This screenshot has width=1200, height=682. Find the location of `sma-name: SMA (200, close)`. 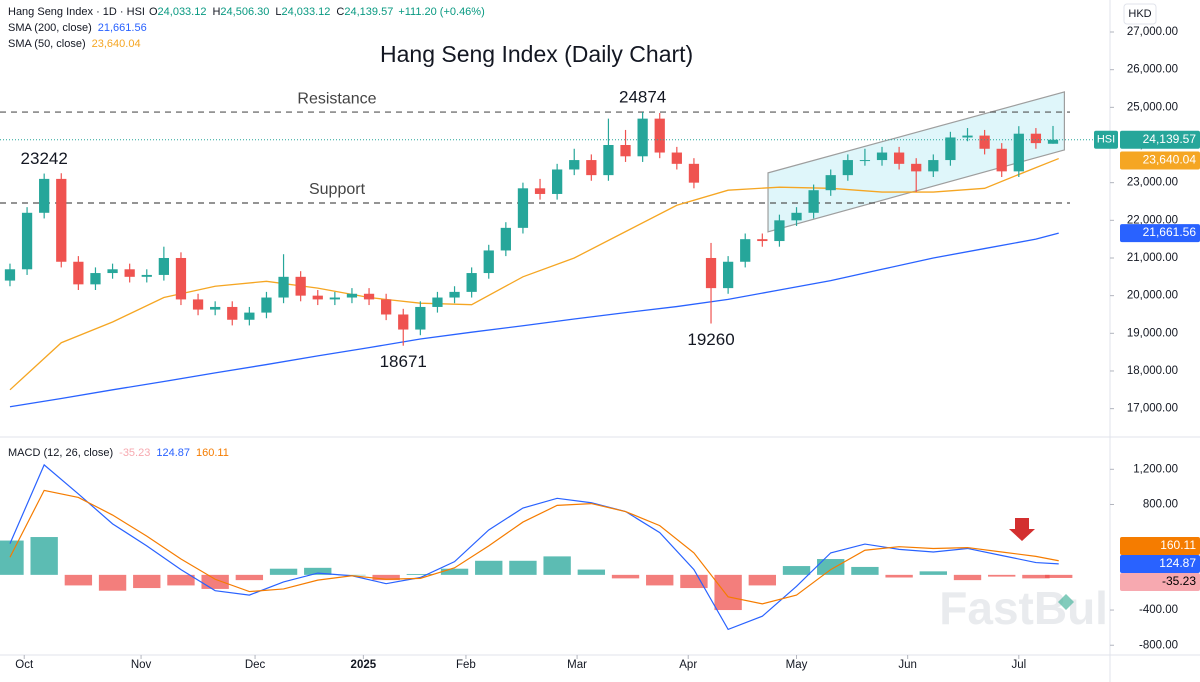

sma-name: SMA (200, close) is located at coordinates (50, 28).